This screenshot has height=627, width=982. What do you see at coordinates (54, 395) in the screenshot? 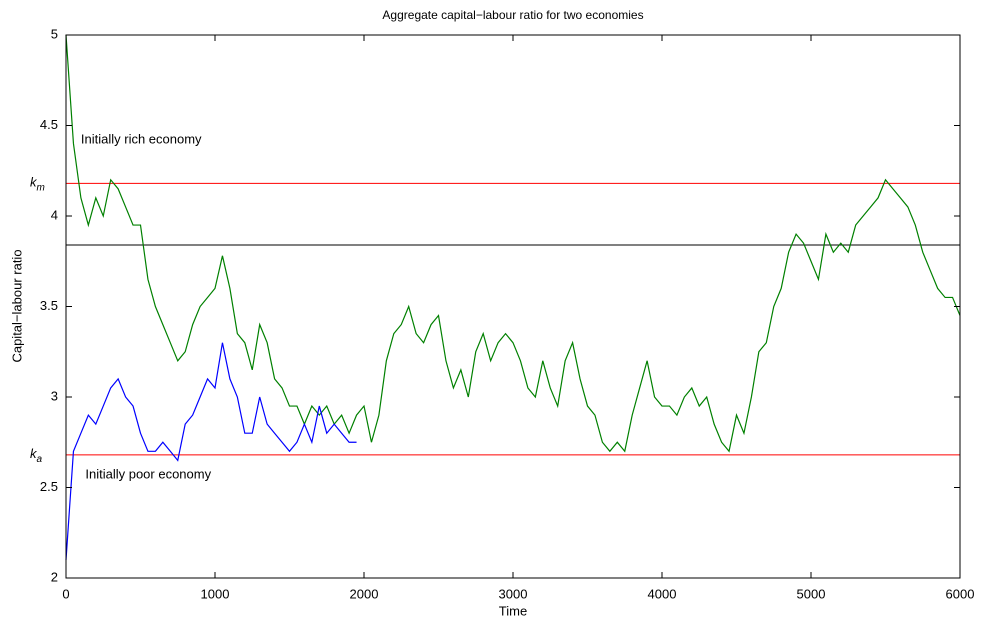
I see `y-tick-label: 3` at bounding box center [54, 395].